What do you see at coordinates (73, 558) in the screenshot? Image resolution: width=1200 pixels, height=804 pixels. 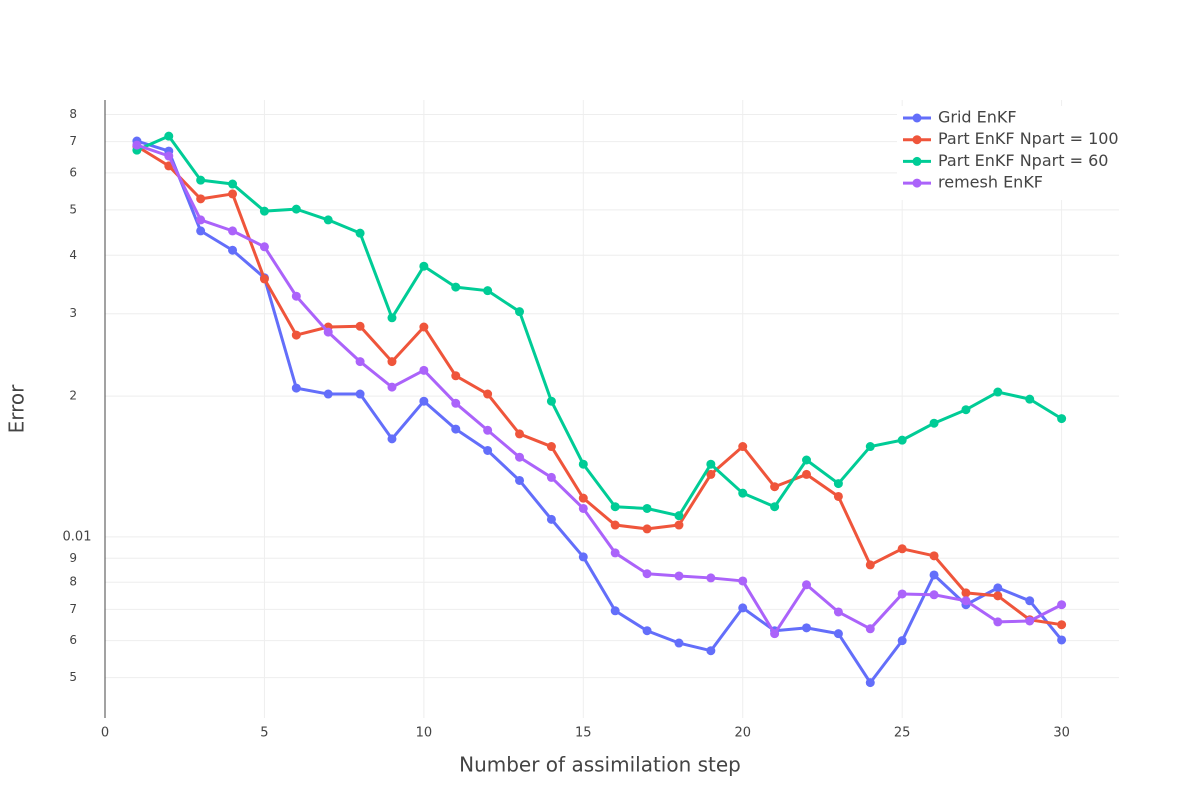 I see `y-tick-label: 9` at bounding box center [73, 558].